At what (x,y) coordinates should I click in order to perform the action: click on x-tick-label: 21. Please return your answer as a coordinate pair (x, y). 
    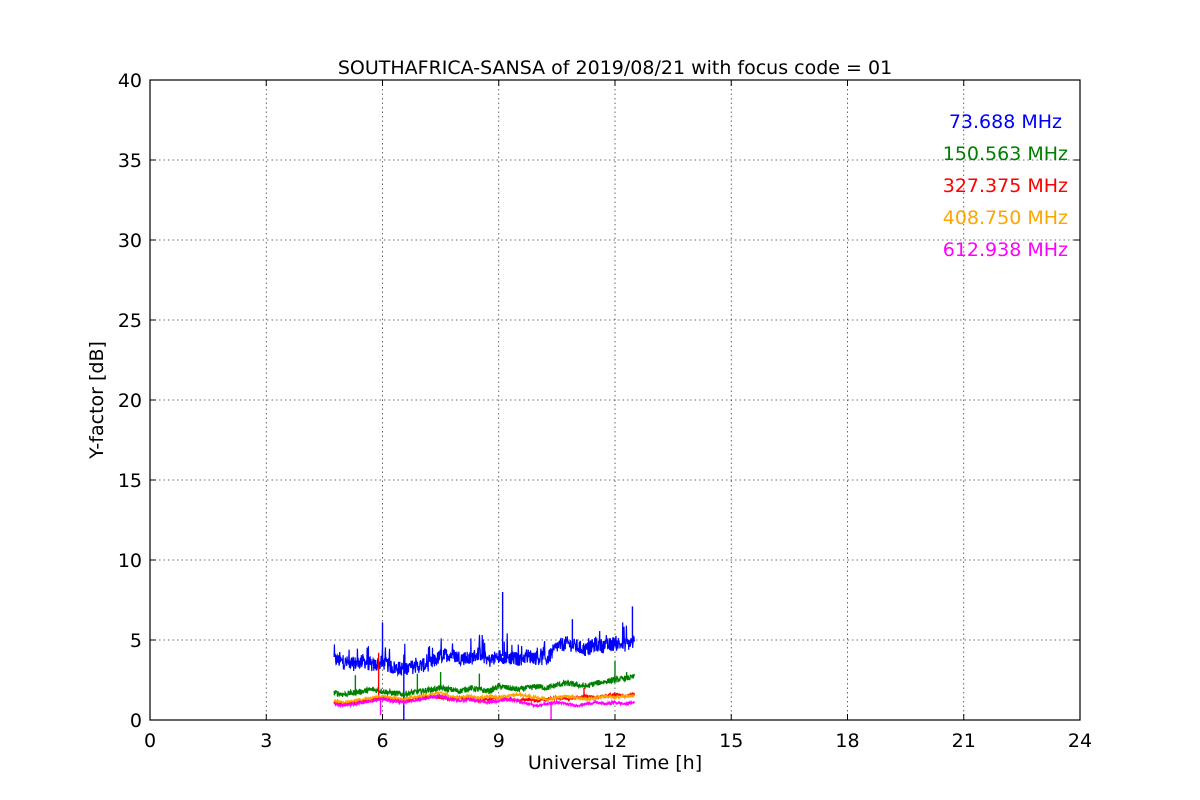
    Looking at the image, I should click on (964, 741).